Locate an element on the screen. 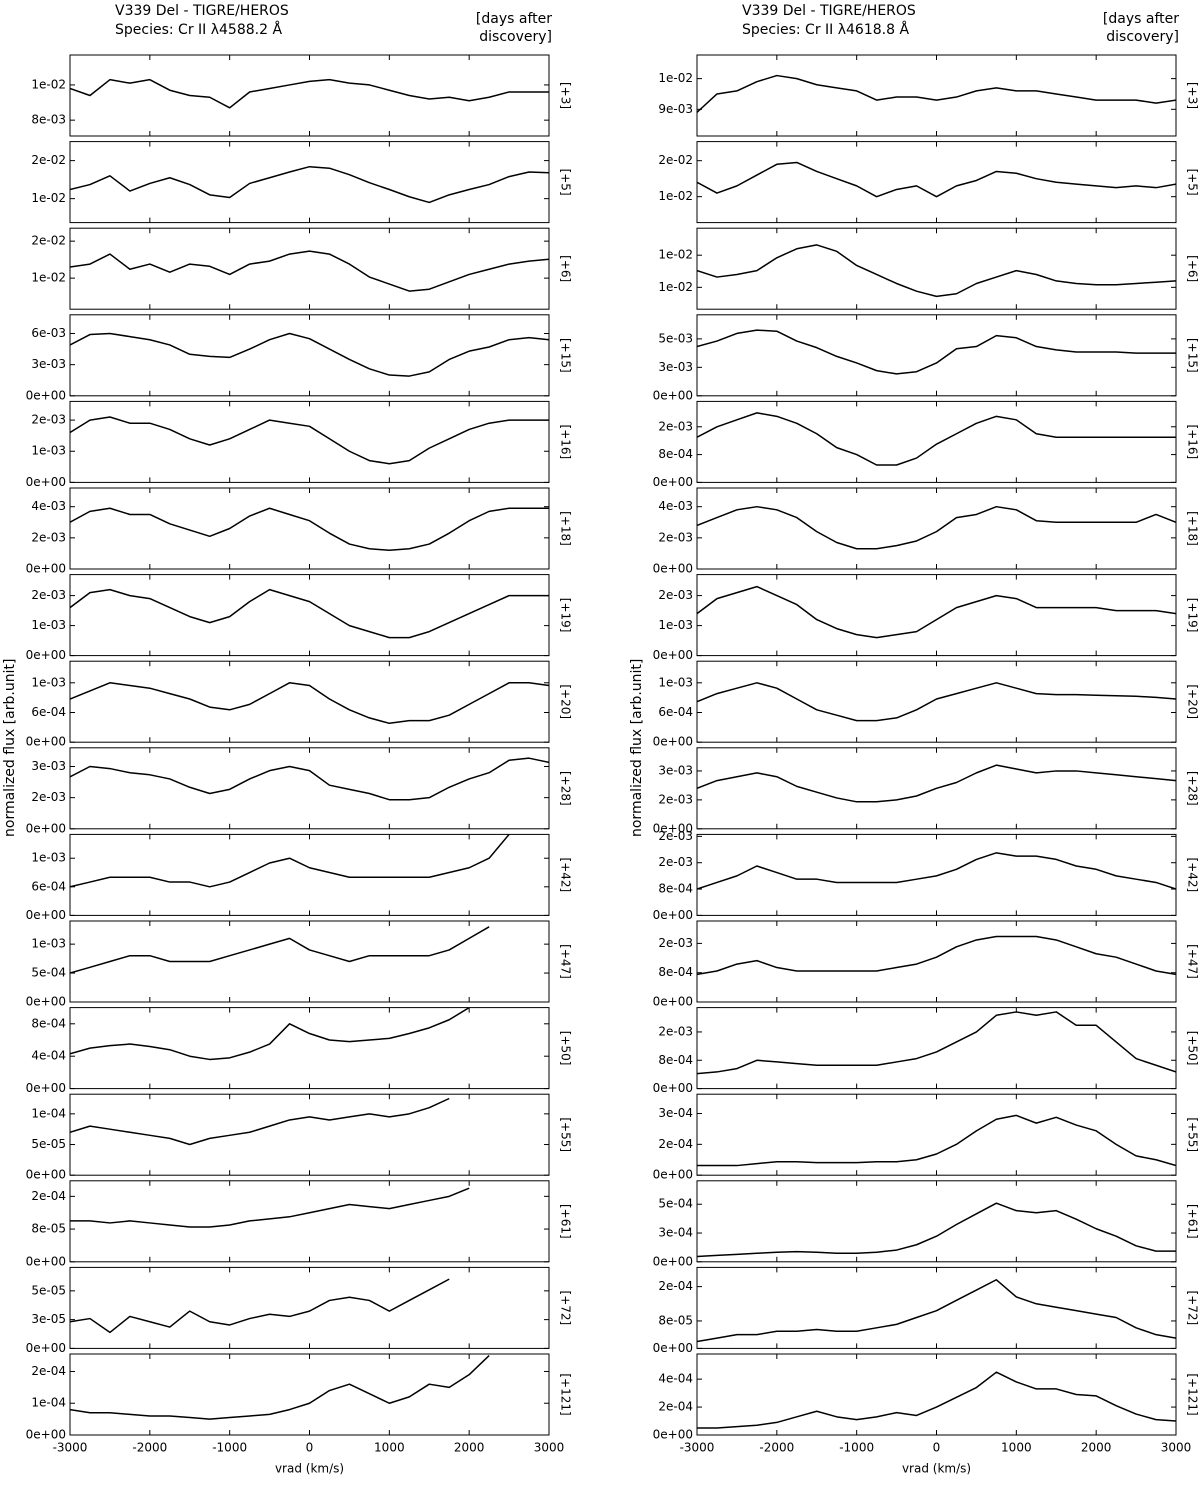  day-label: [+19] is located at coordinates (1193, 615).